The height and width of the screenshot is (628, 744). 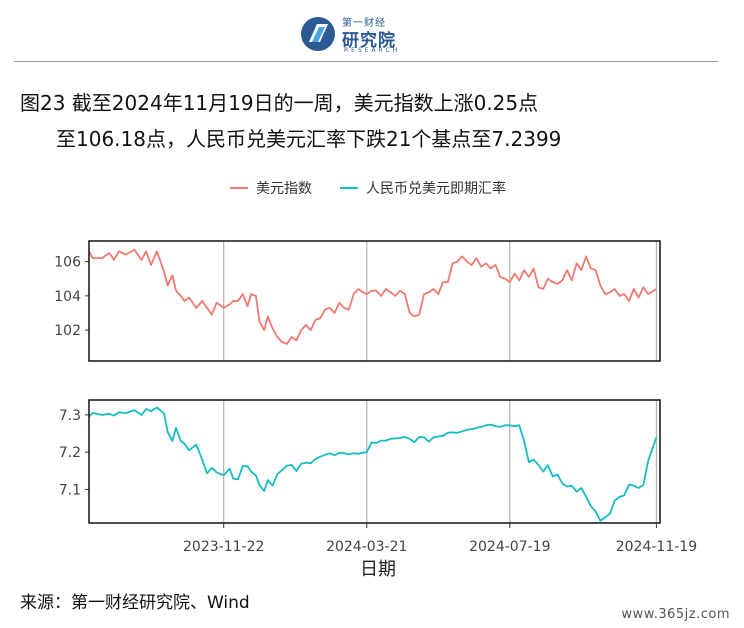 I want to click on legend-label-dxy: 美元指数, so click(x=284, y=189).